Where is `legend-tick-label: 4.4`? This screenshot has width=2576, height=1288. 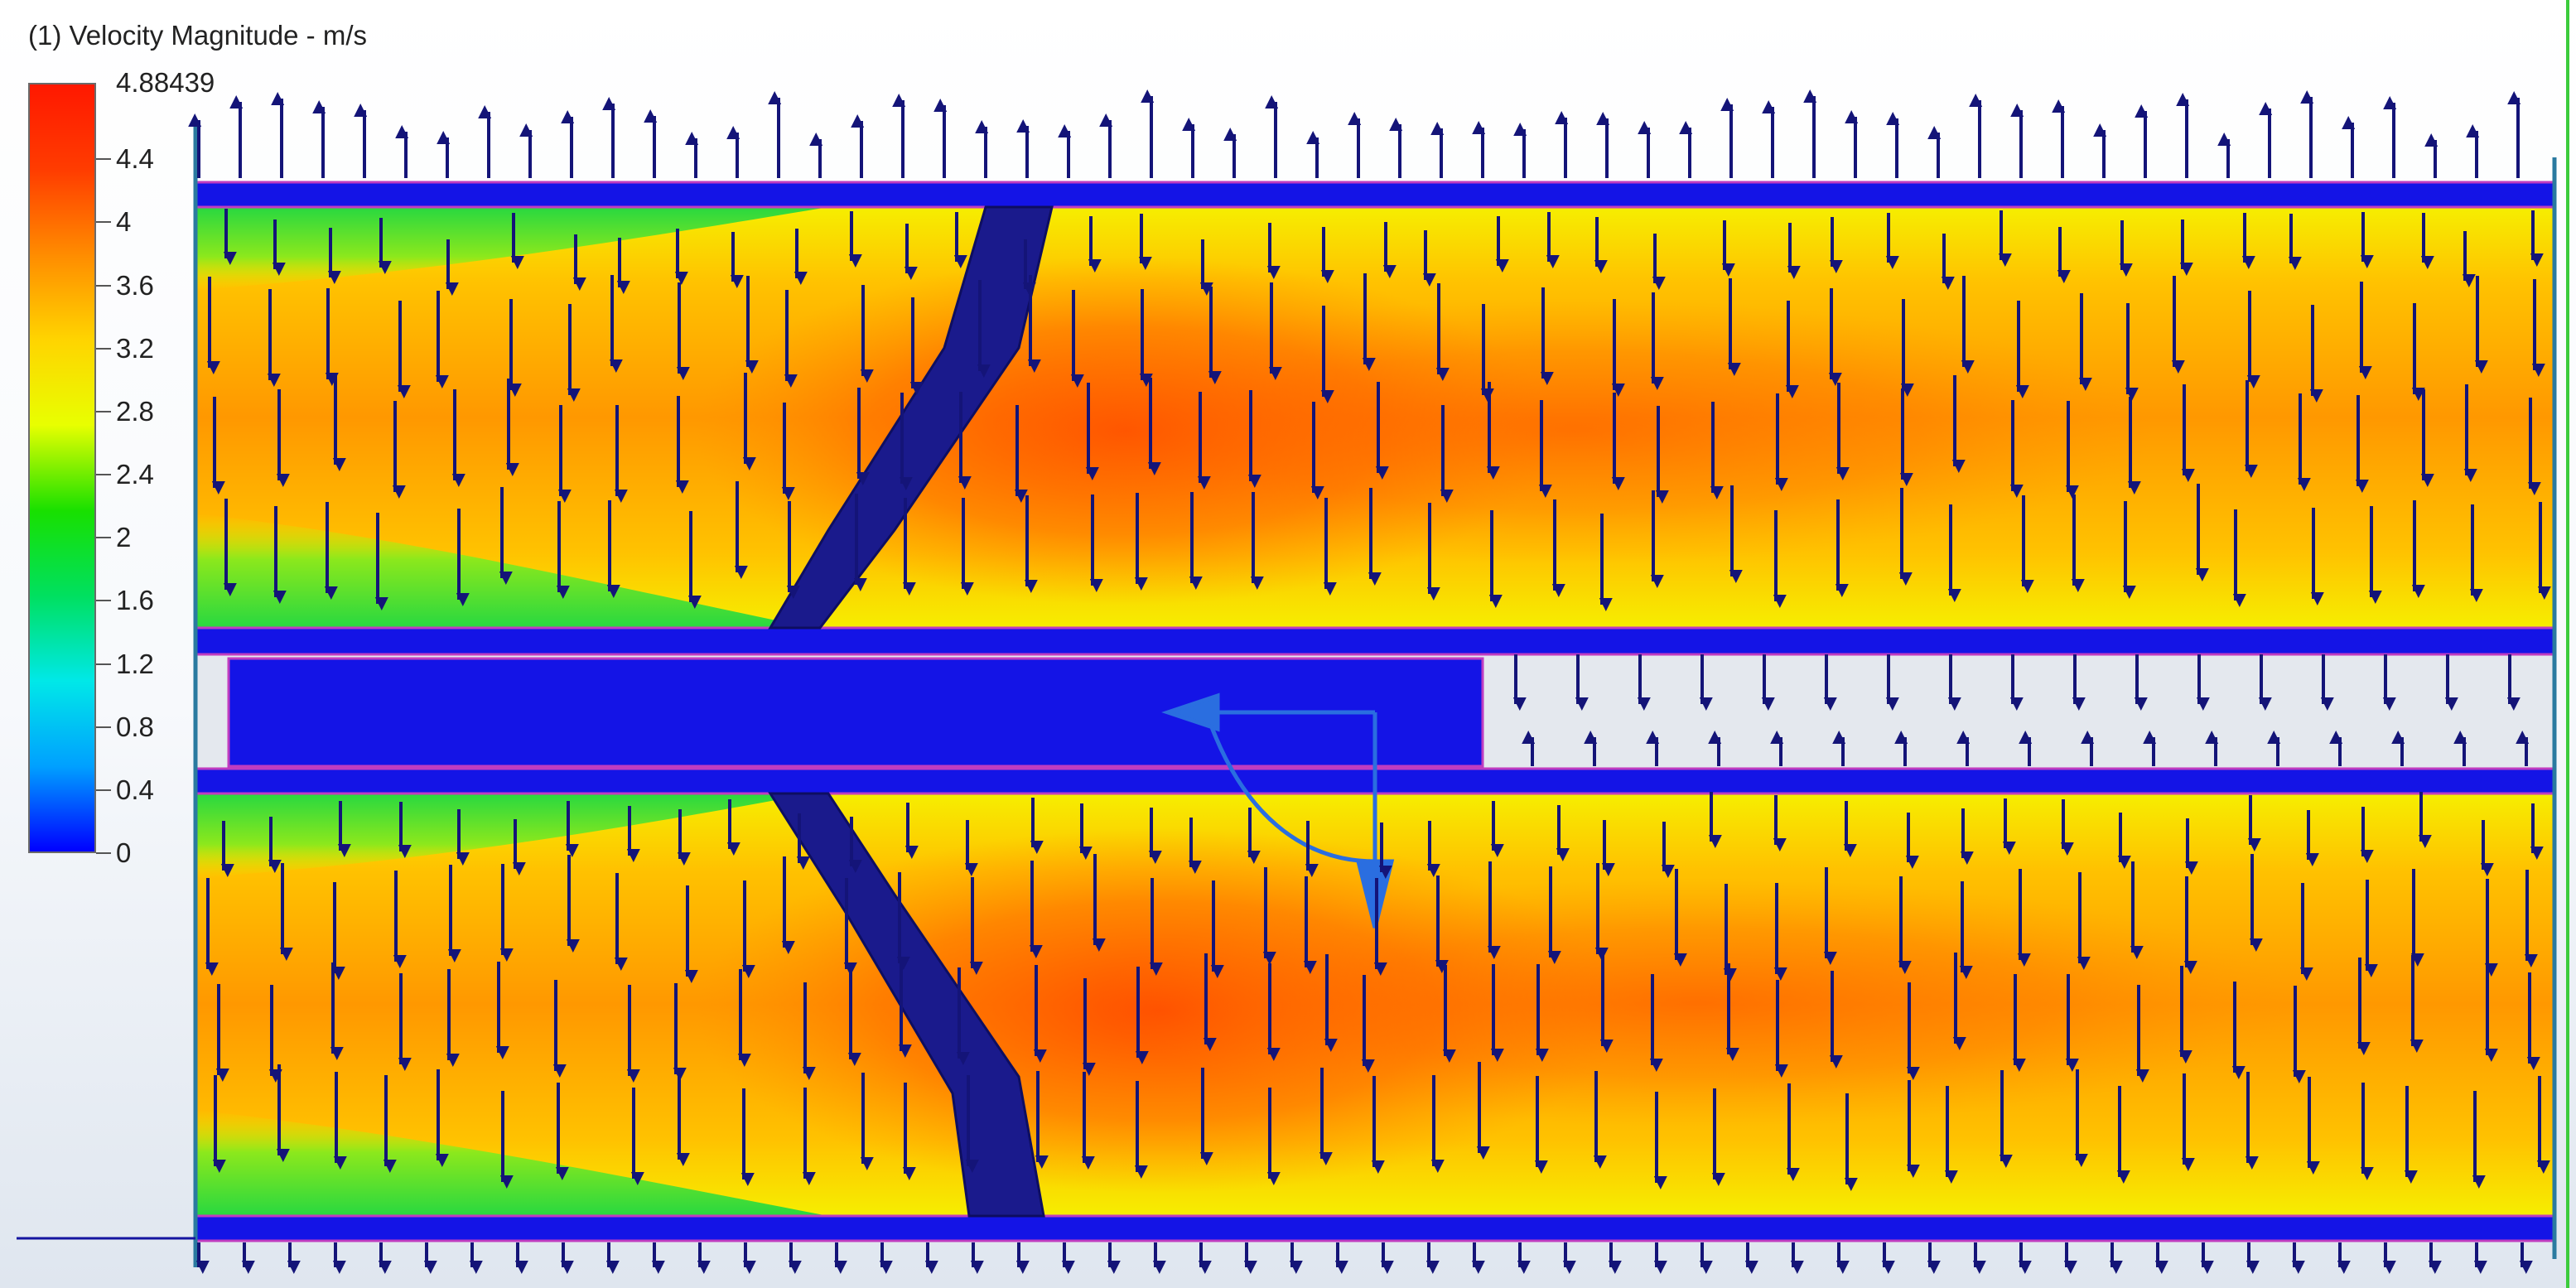 legend-tick-label: 4.4 is located at coordinates (135, 159).